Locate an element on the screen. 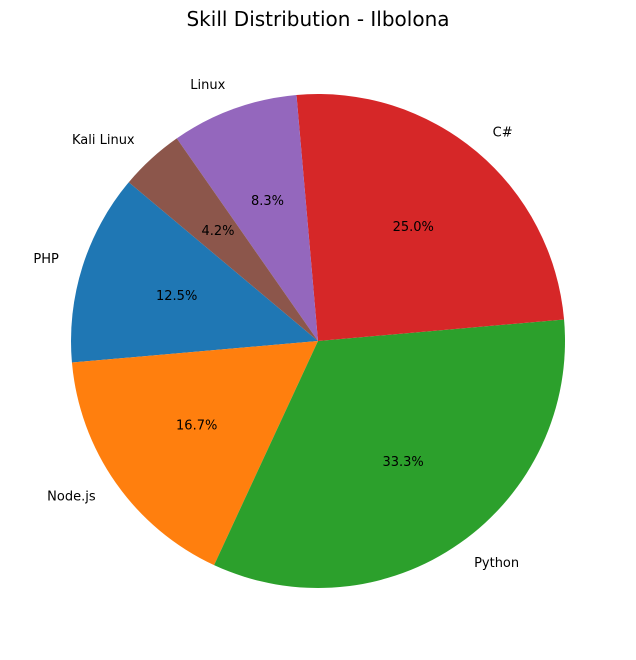  slice-percent-label: 8.3% is located at coordinates (267, 201).